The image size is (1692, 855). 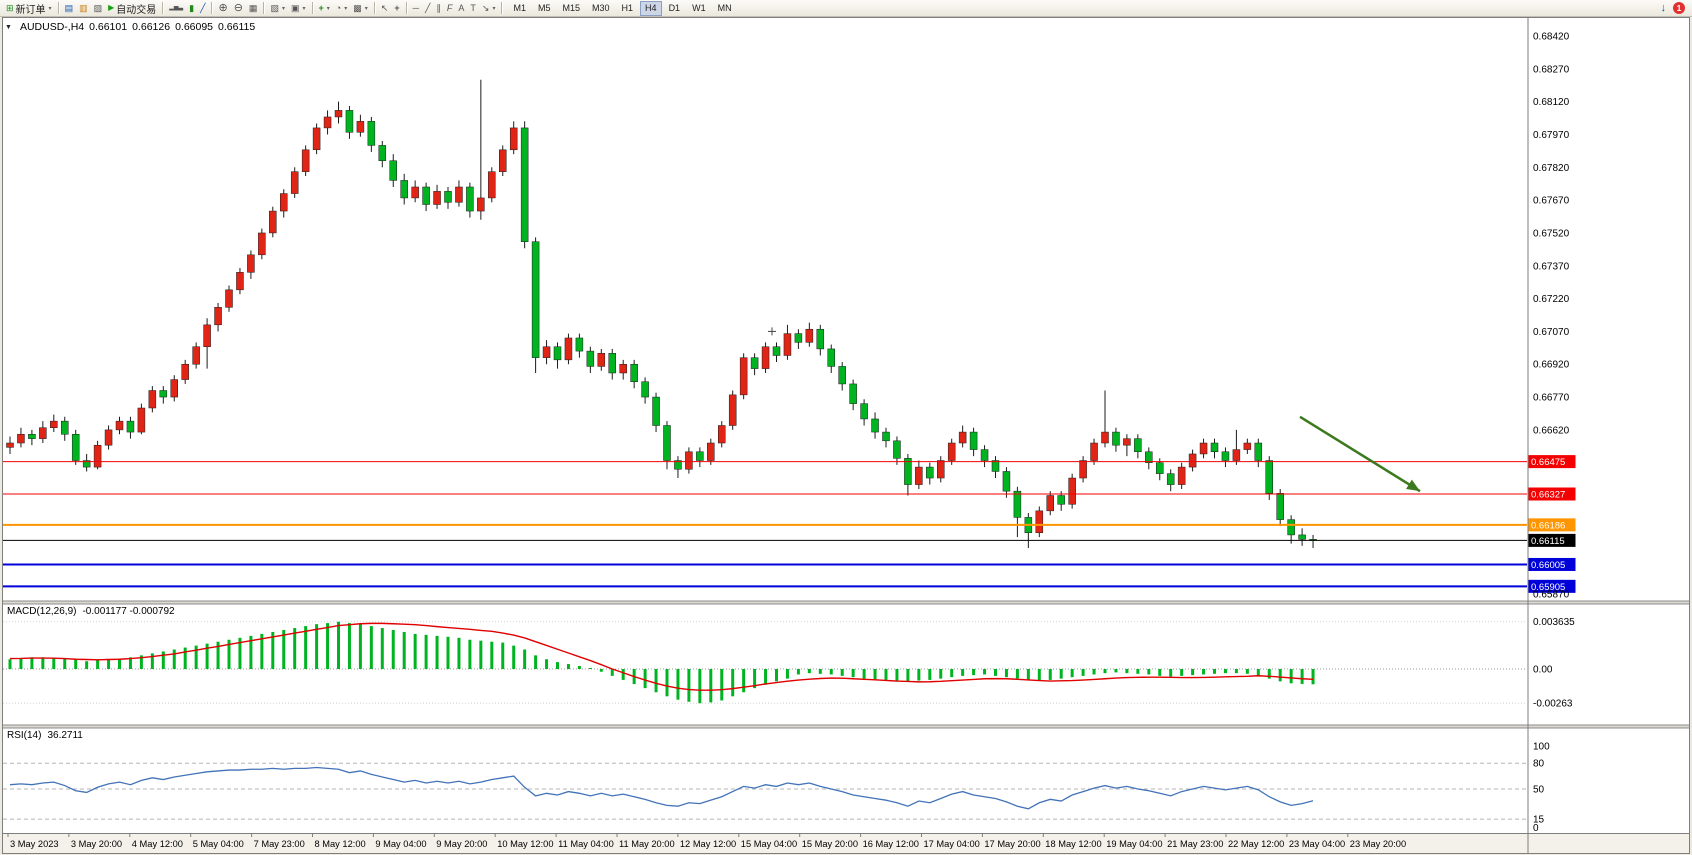 What do you see at coordinates (830, 844) in the screenshot?
I see `time-axis-label: 15 May 20:00` at bounding box center [830, 844].